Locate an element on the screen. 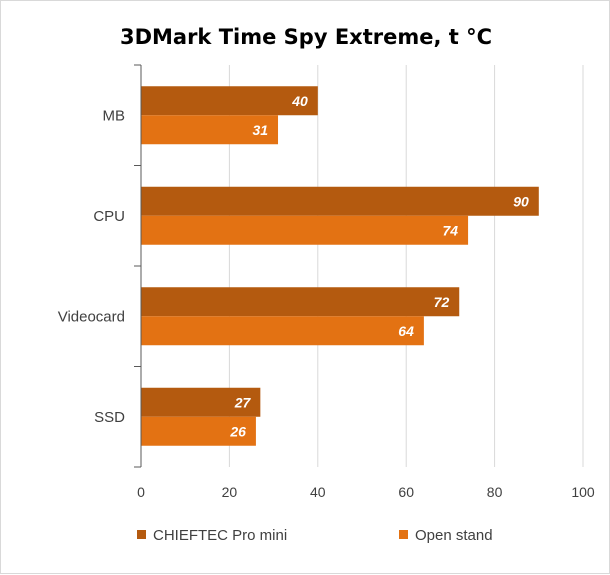 The width and height of the screenshot is (610, 575). data-label-chieftec-ssd: 27 is located at coordinates (243, 402).